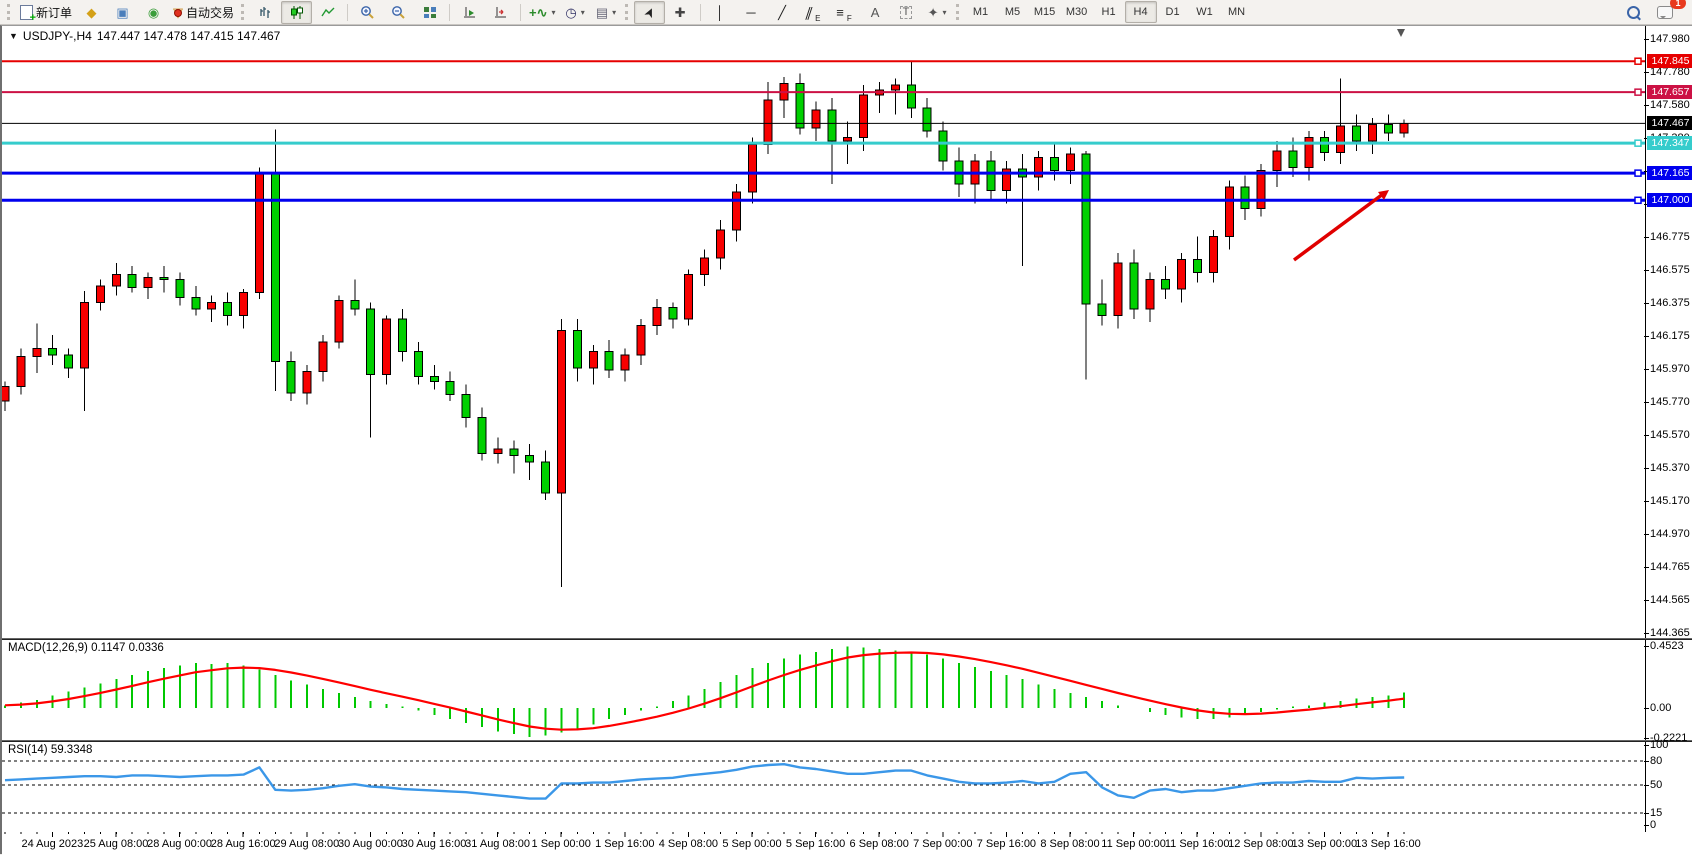  What do you see at coordinates (1669, 173) in the screenshot?
I see `price-line-badge: 147.165` at bounding box center [1669, 173].